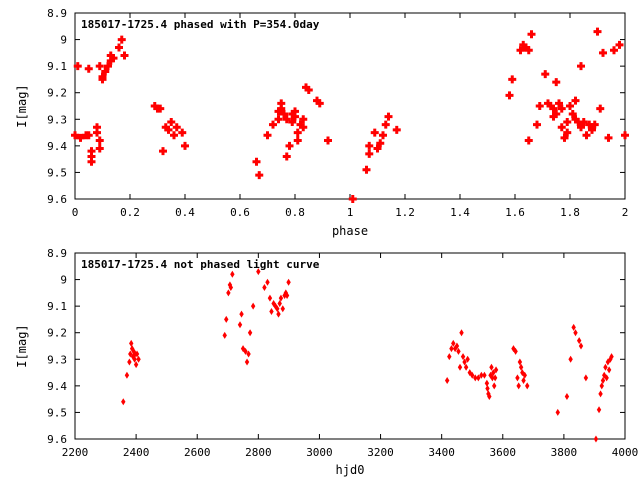  Describe the element at coordinates (57, 146) in the screenshot. I see `phased-ytick-label: 9.4` at that location.